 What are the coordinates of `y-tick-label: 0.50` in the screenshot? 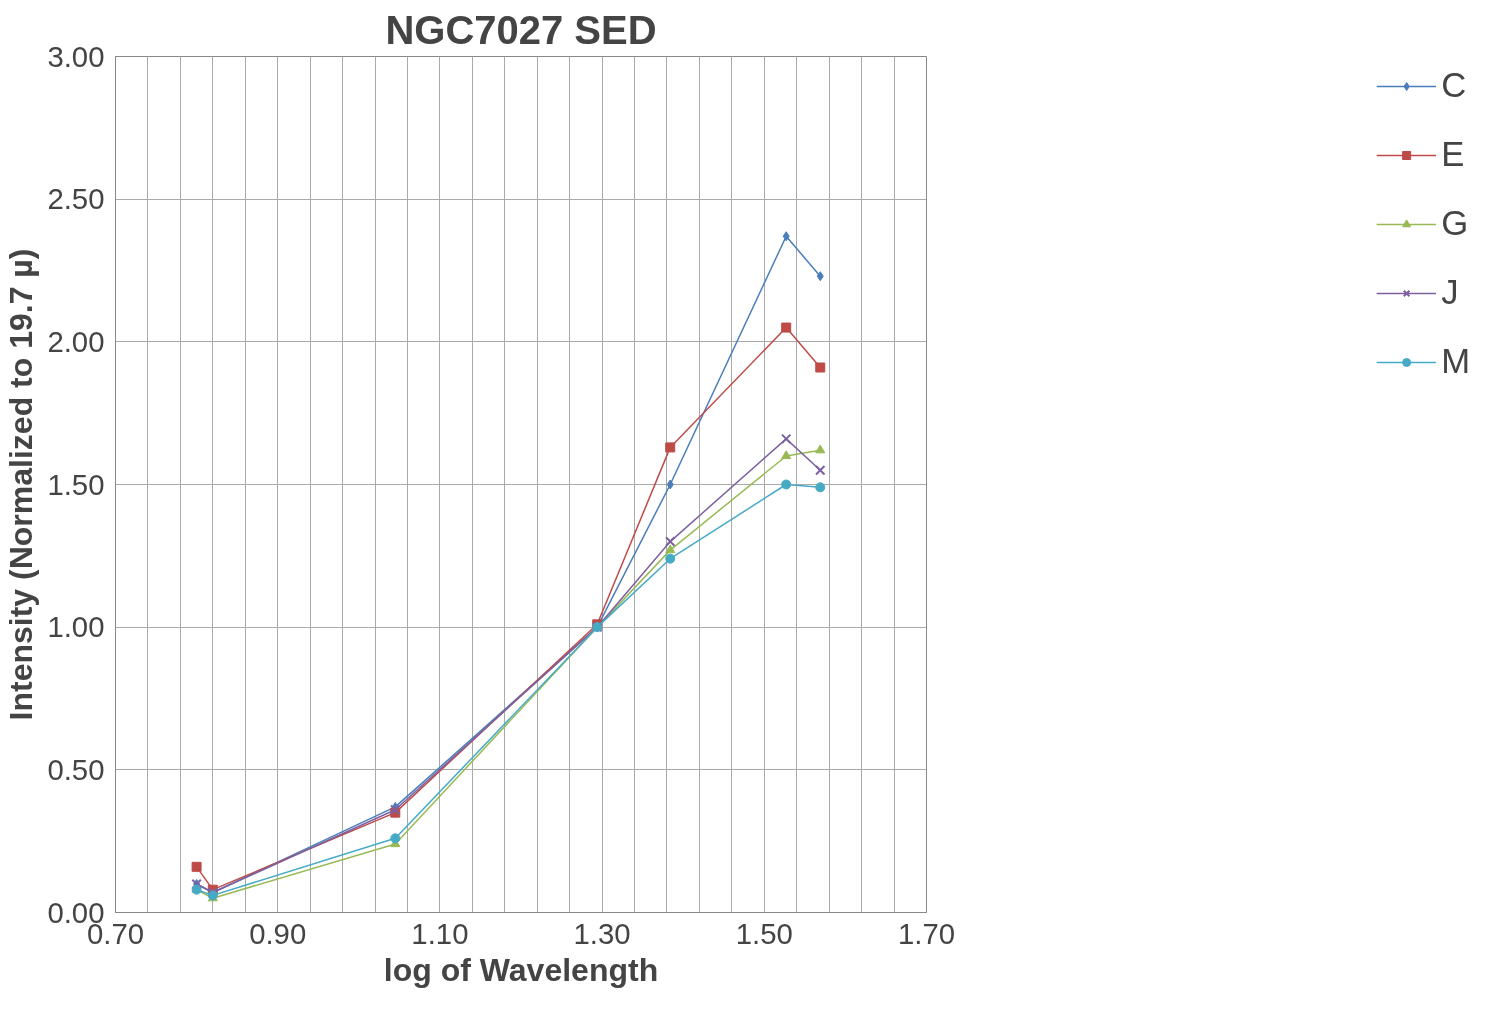 It's located at (76, 769).